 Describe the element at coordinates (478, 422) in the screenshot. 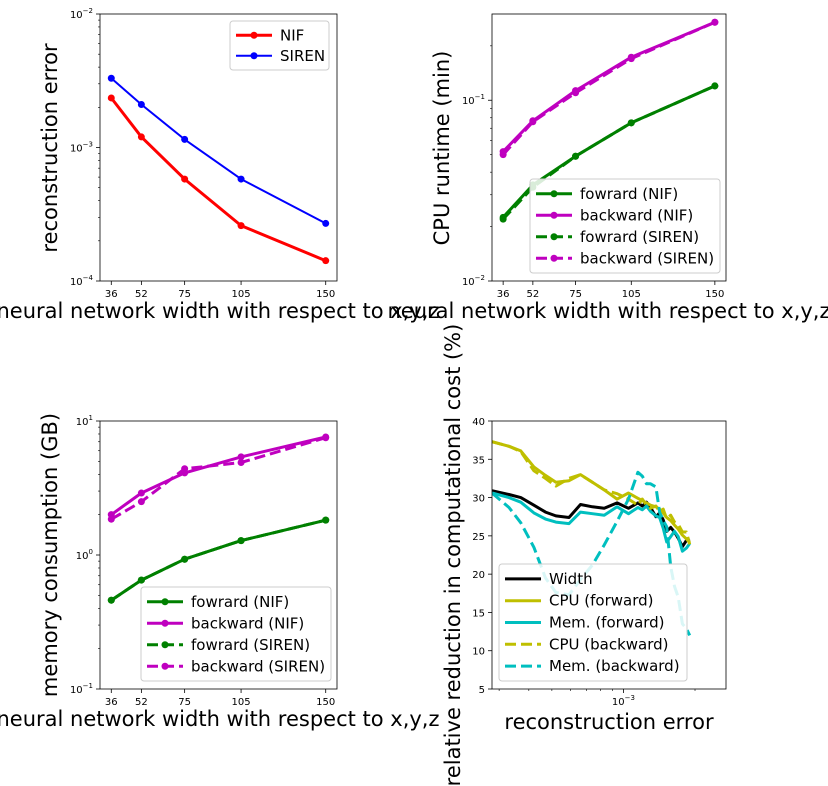

I see `y-tick-label: 40` at that location.